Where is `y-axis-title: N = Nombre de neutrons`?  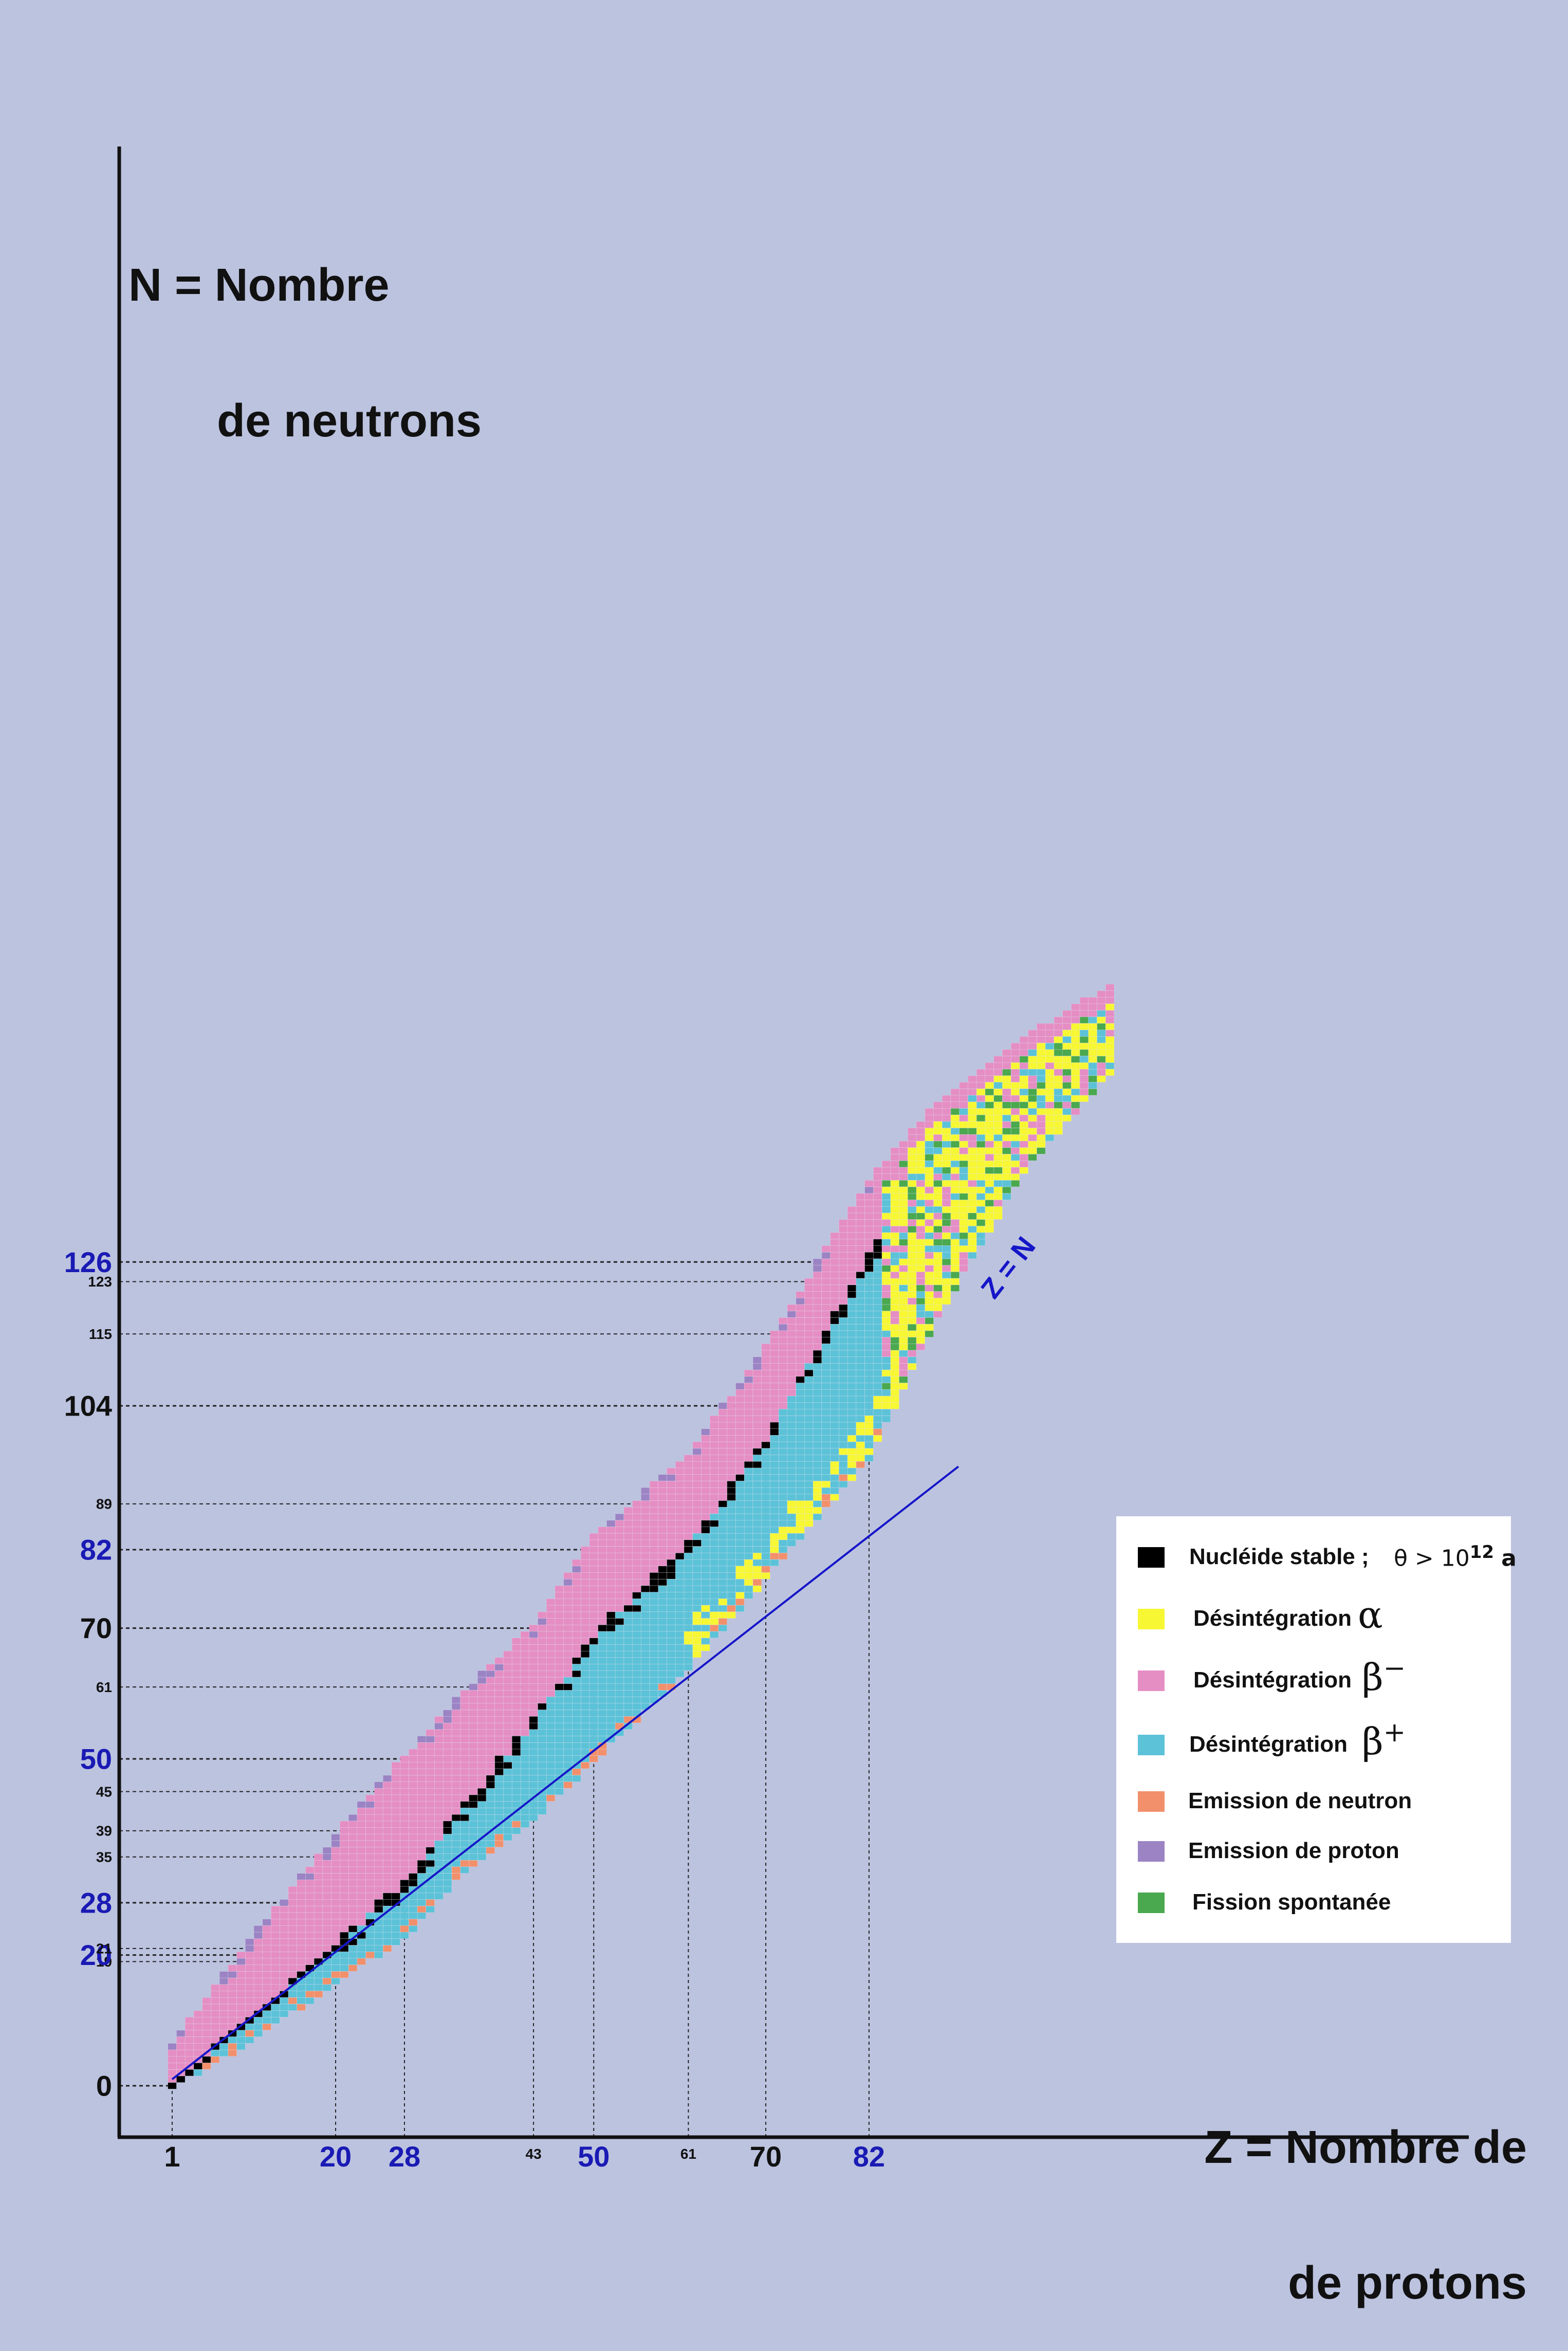 y-axis-title: N = Nombre de neutrons is located at coordinates (305, 330).